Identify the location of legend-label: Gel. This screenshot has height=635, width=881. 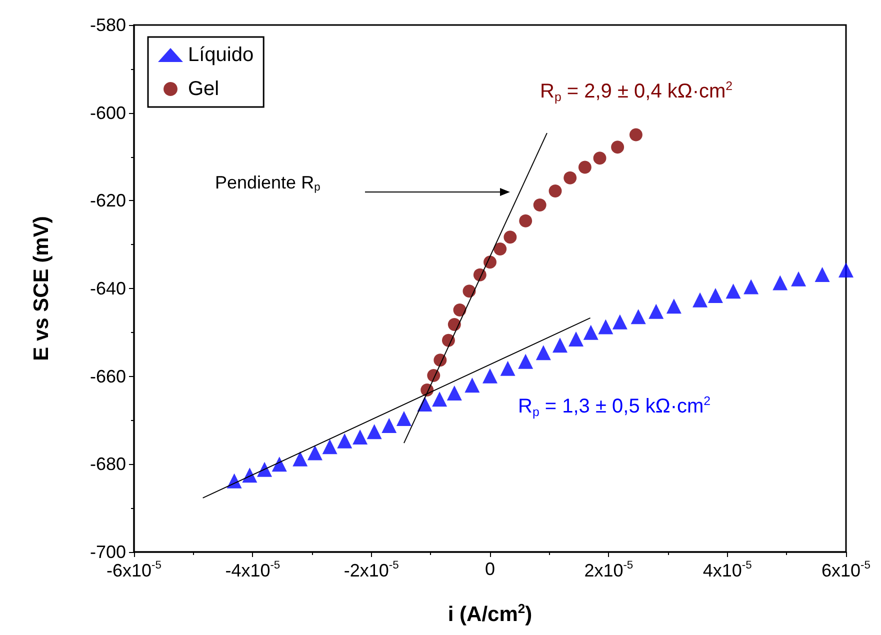
(204, 89).